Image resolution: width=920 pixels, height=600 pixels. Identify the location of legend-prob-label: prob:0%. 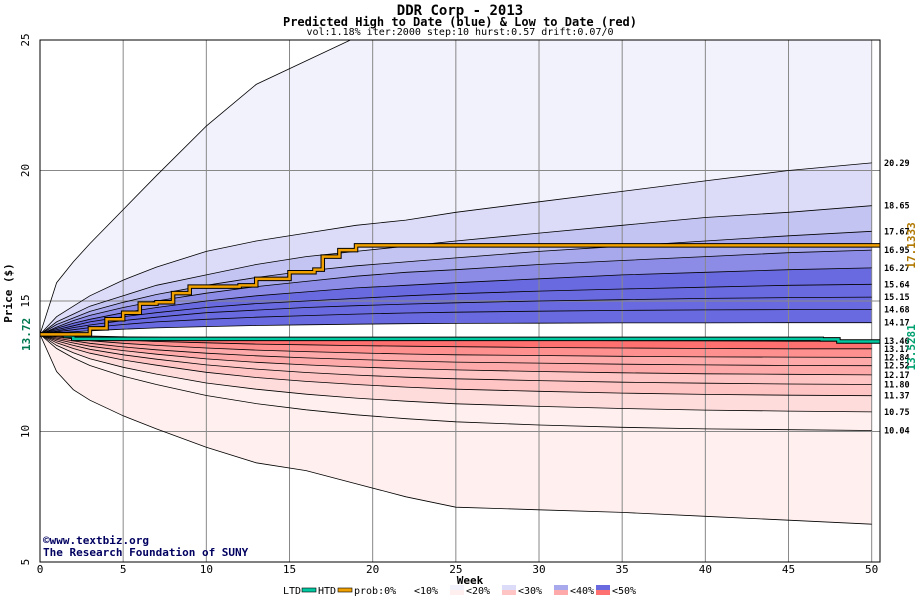
(375, 591).